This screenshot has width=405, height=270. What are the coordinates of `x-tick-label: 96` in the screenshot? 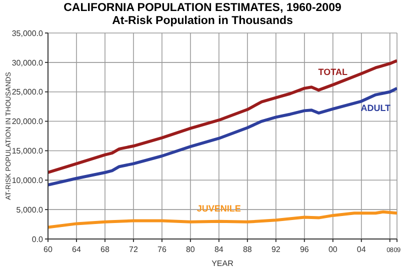 It's located at (305, 249).